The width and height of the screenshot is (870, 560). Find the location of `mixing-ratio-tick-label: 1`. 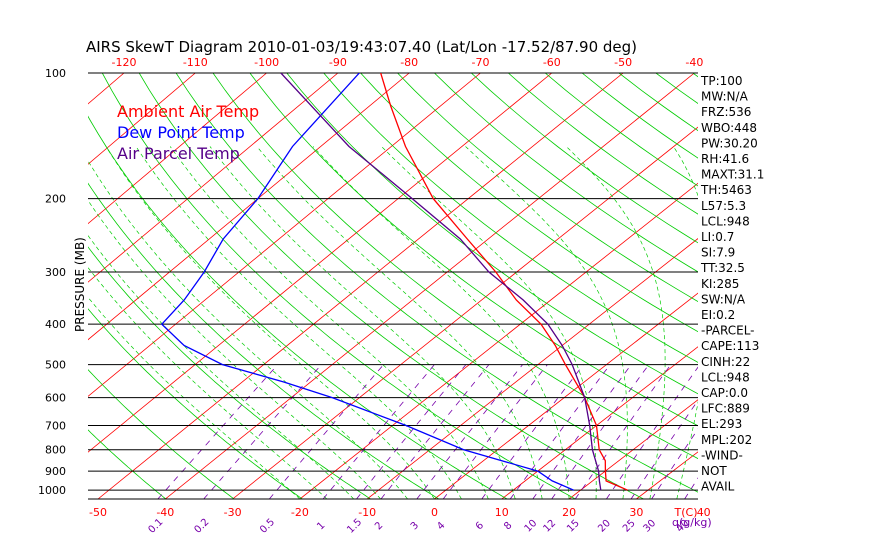

mixing-ratio-tick-label: 1 is located at coordinates (321, 526).